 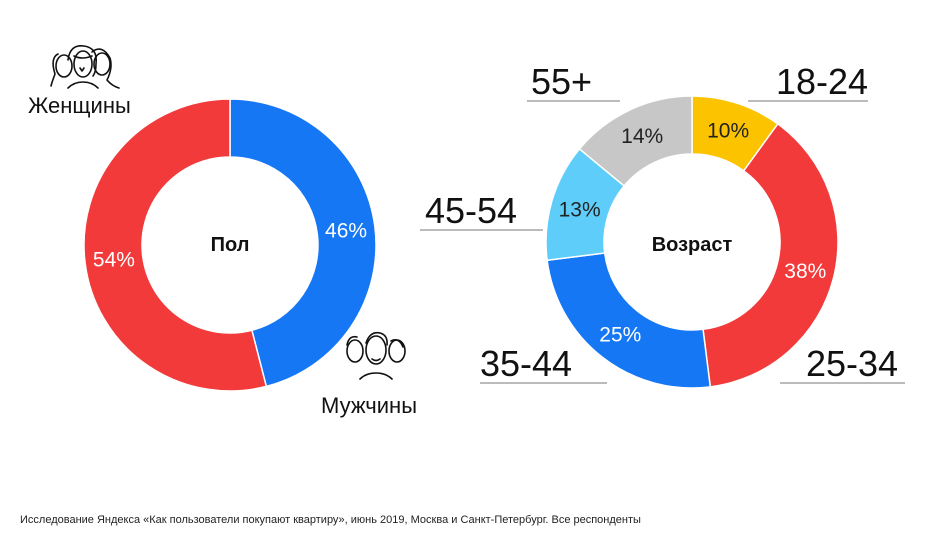 What do you see at coordinates (346, 230) in the screenshot?
I see `gender-value-label: 46%` at bounding box center [346, 230].